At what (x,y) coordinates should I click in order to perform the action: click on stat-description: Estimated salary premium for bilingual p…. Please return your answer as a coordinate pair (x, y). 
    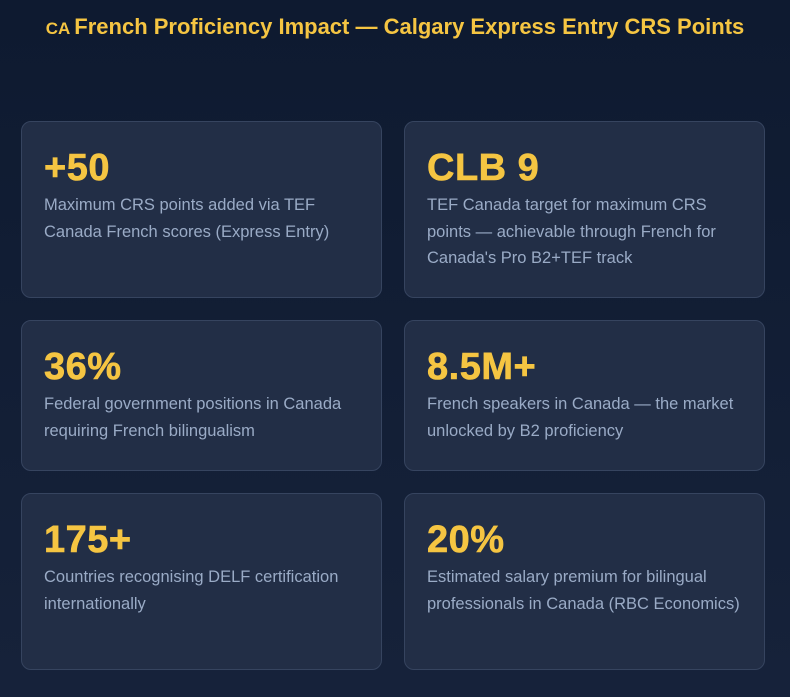
    Looking at the image, I should click on (583, 590).